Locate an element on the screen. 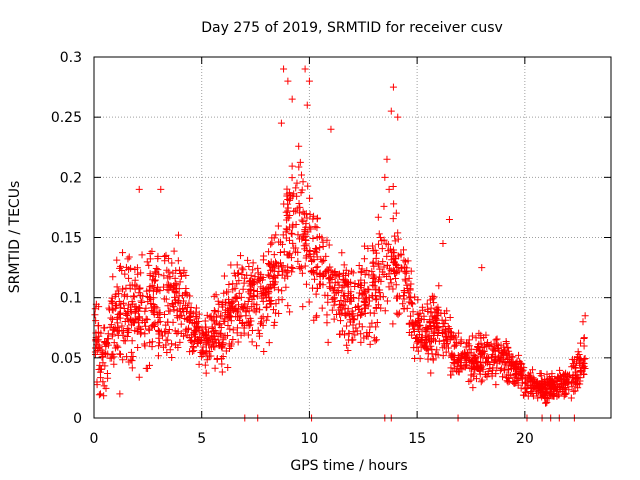 The width and height of the screenshot is (640, 480). x-tick-label: 5 is located at coordinates (201, 439).